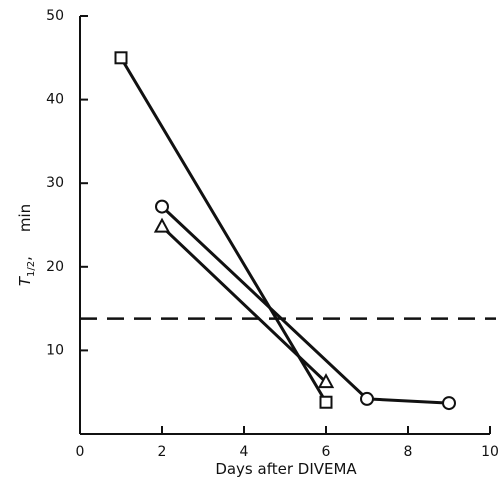  What do you see at coordinates (55, 16) in the screenshot?
I see `y-tick-label-50: 50` at bounding box center [55, 16].